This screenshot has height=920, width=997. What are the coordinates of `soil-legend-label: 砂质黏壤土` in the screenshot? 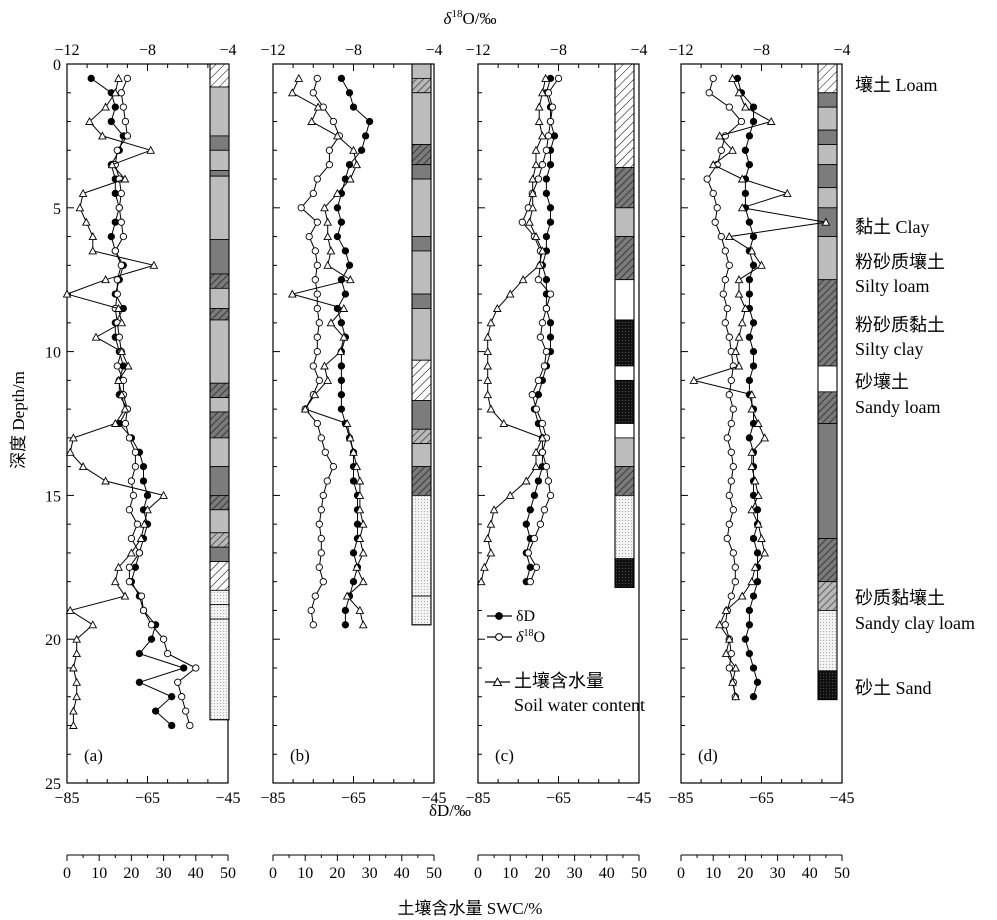 It's located at (900, 598).